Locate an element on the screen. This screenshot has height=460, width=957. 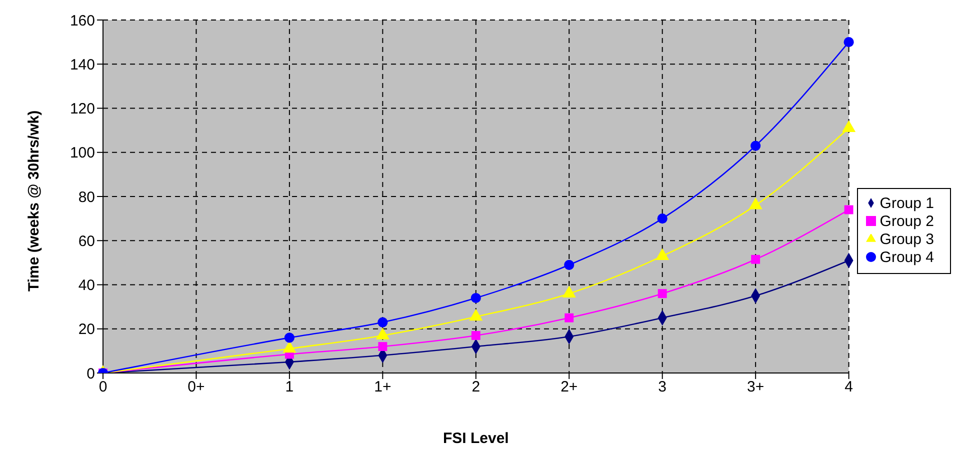
y-tick-label: 140 is located at coordinates (82, 65).